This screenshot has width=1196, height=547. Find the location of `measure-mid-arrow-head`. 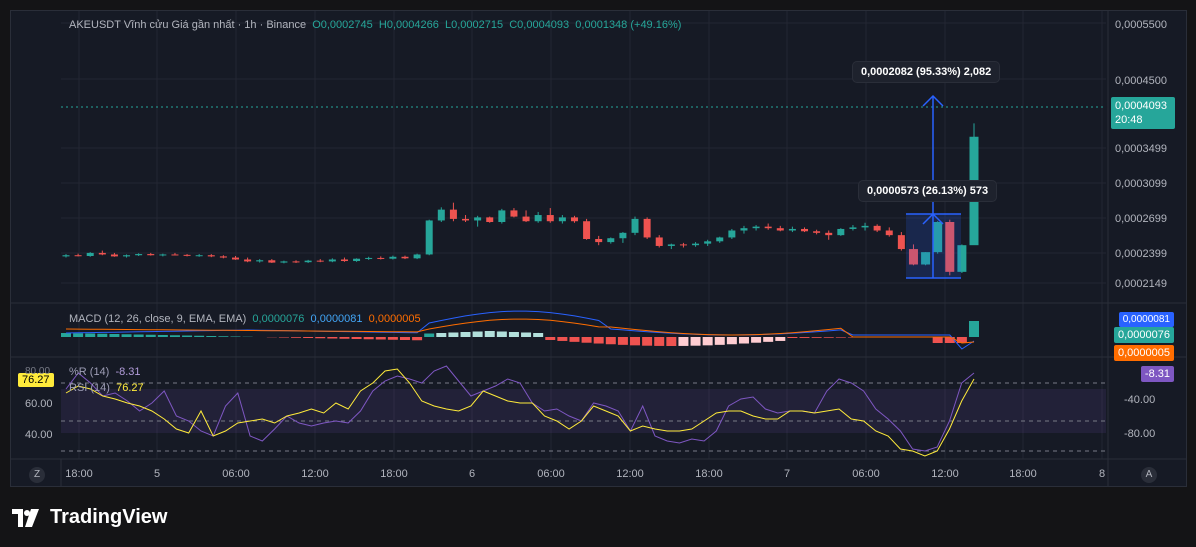

measure-mid-arrow-head is located at coordinates (933, 218).